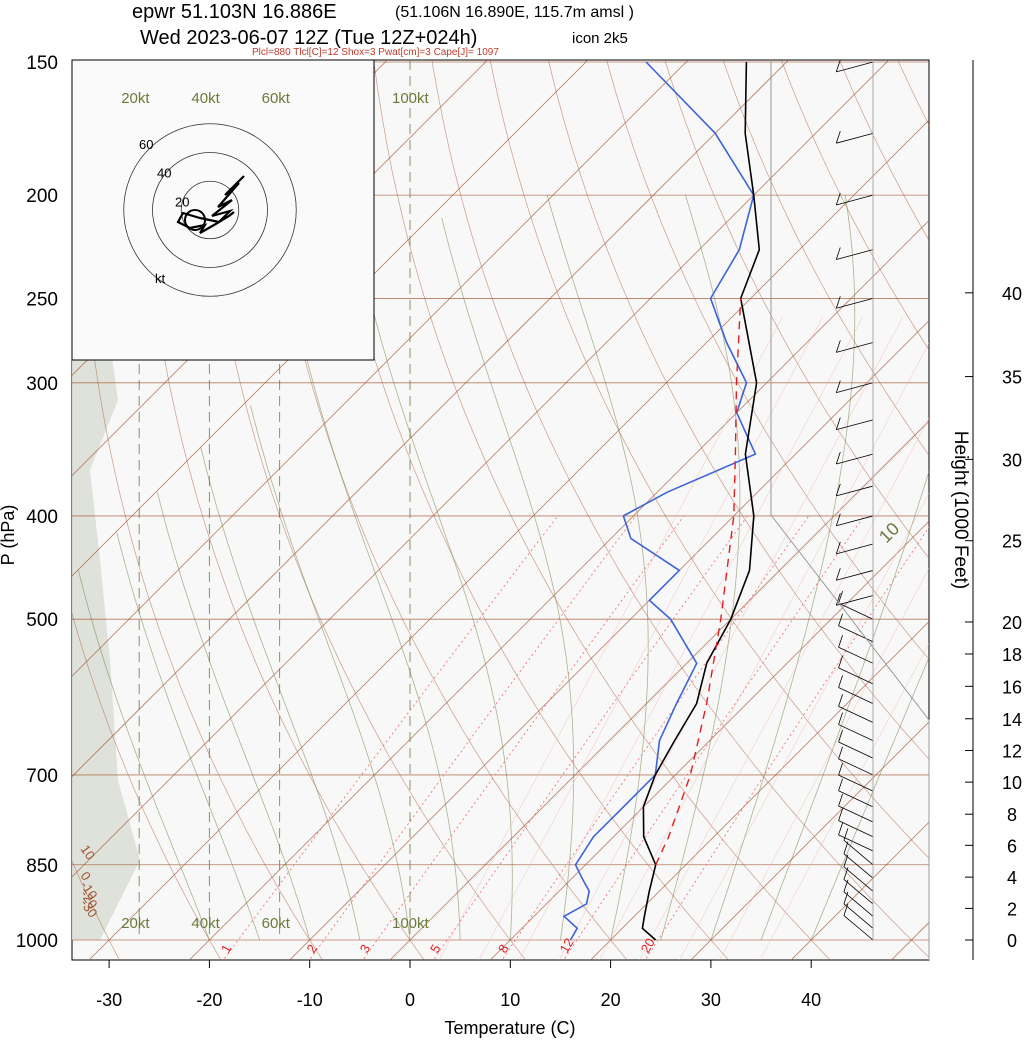  Describe the element at coordinates (811, 1000) in the screenshot. I see `temperature-tick-40: 40` at that location.